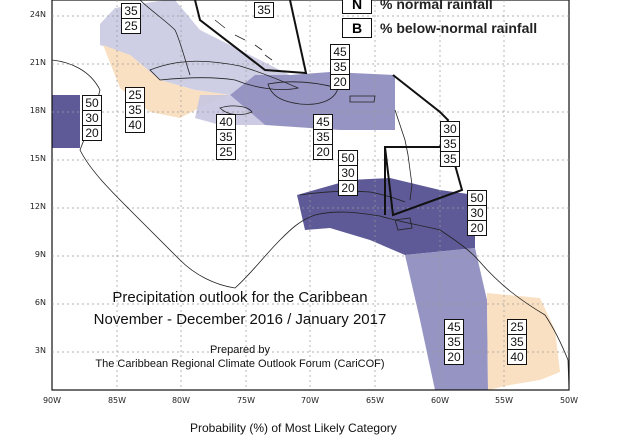 The width and height of the screenshot is (623, 435). I want to click on prepared-by-label: Prepared by, so click(240, 350).